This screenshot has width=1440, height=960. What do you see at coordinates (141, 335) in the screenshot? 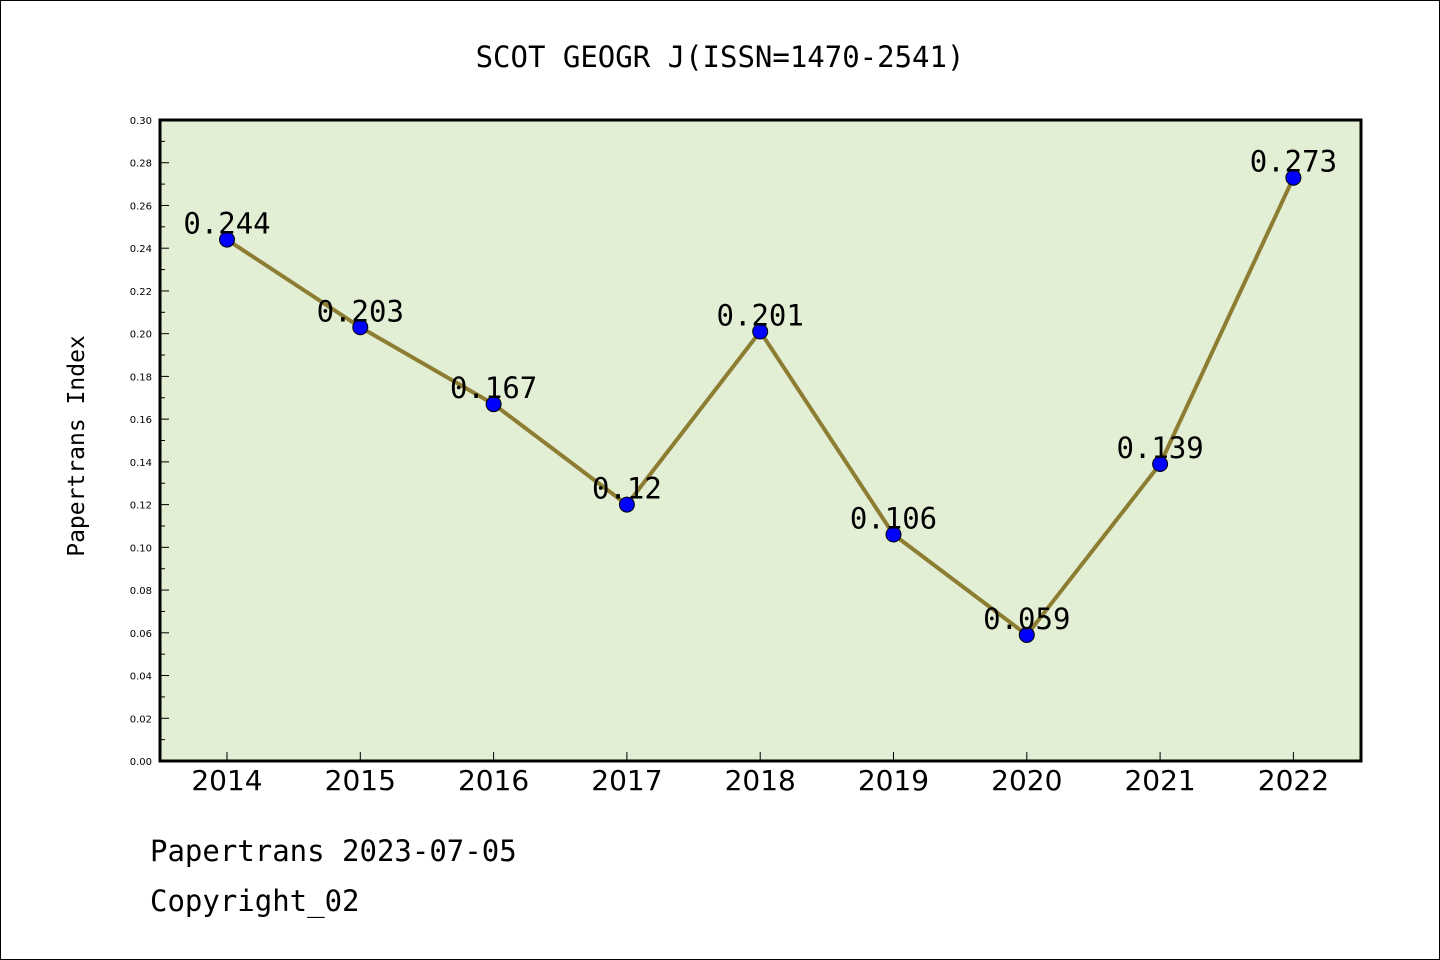
I see `y-tick-label: 0.20` at bounding box center [141, 335].